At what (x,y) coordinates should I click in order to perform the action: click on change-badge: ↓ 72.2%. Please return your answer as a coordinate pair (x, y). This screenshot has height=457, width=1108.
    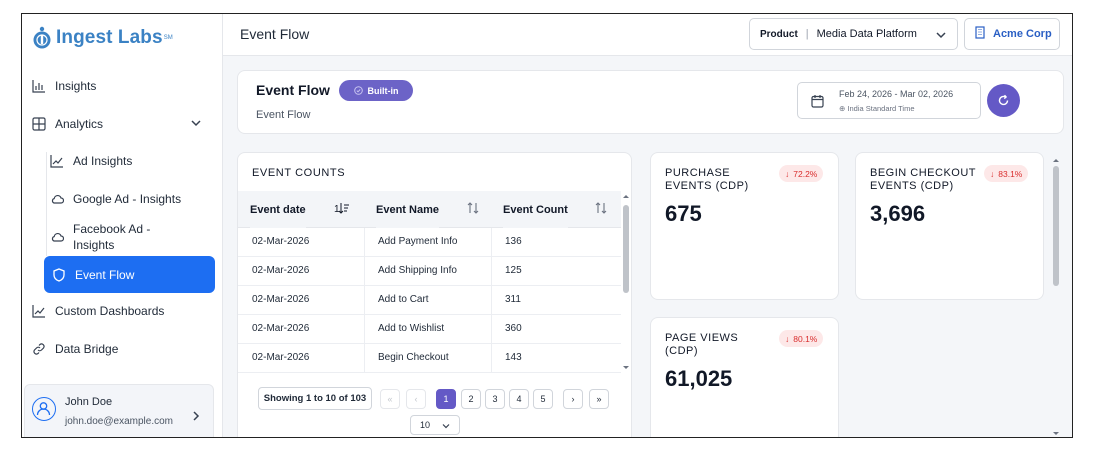
    Looking at the image, I should click on (801, 173).